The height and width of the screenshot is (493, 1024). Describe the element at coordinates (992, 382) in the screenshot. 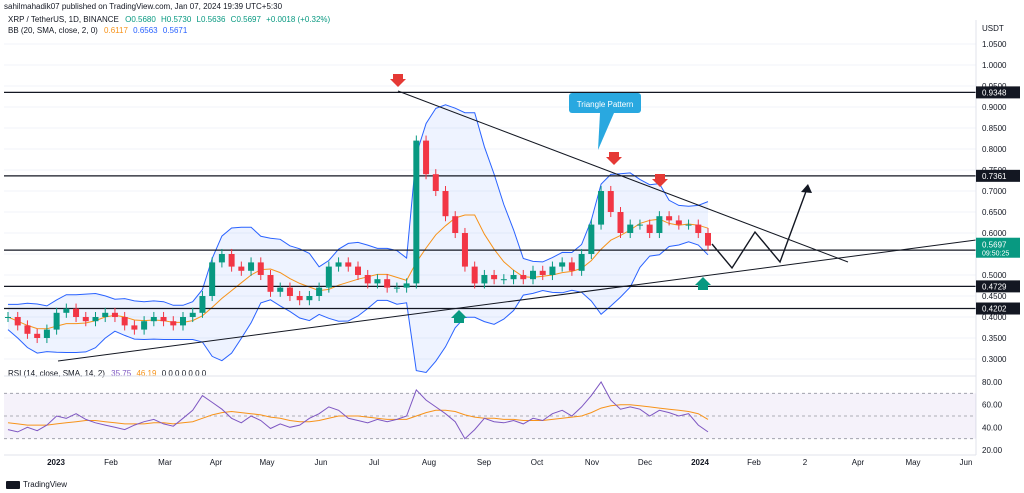

I see `rsi-tick-label: 80.00` at that location.